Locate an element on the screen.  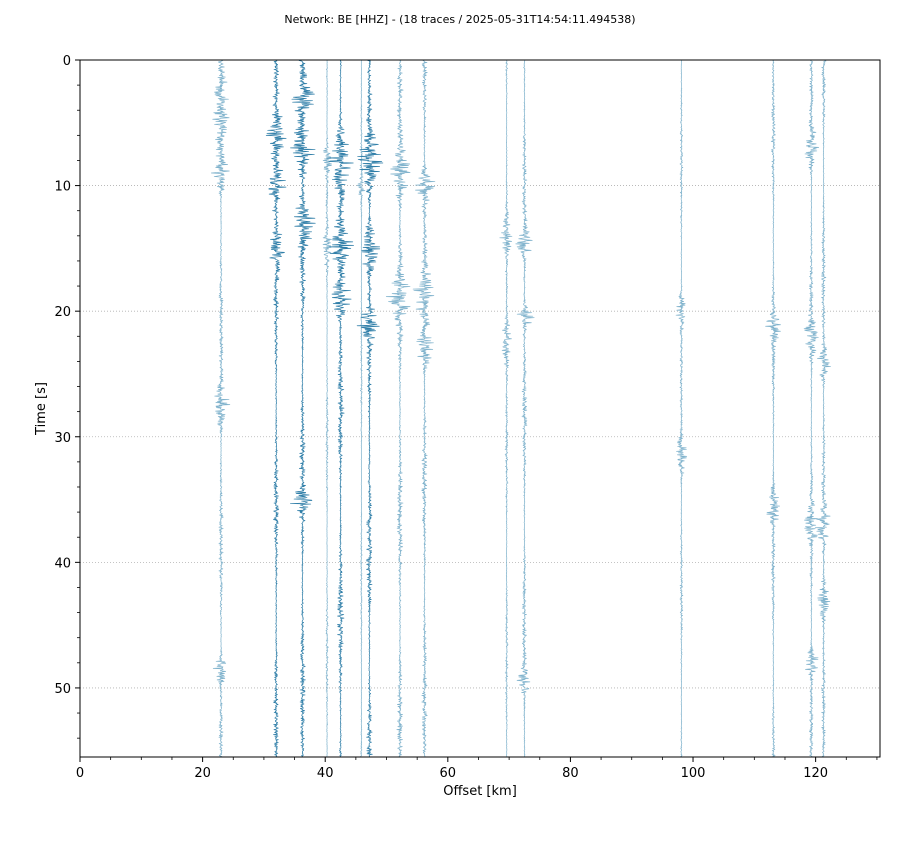
x-tick-label: 60 is located at coordinates (448, 773).